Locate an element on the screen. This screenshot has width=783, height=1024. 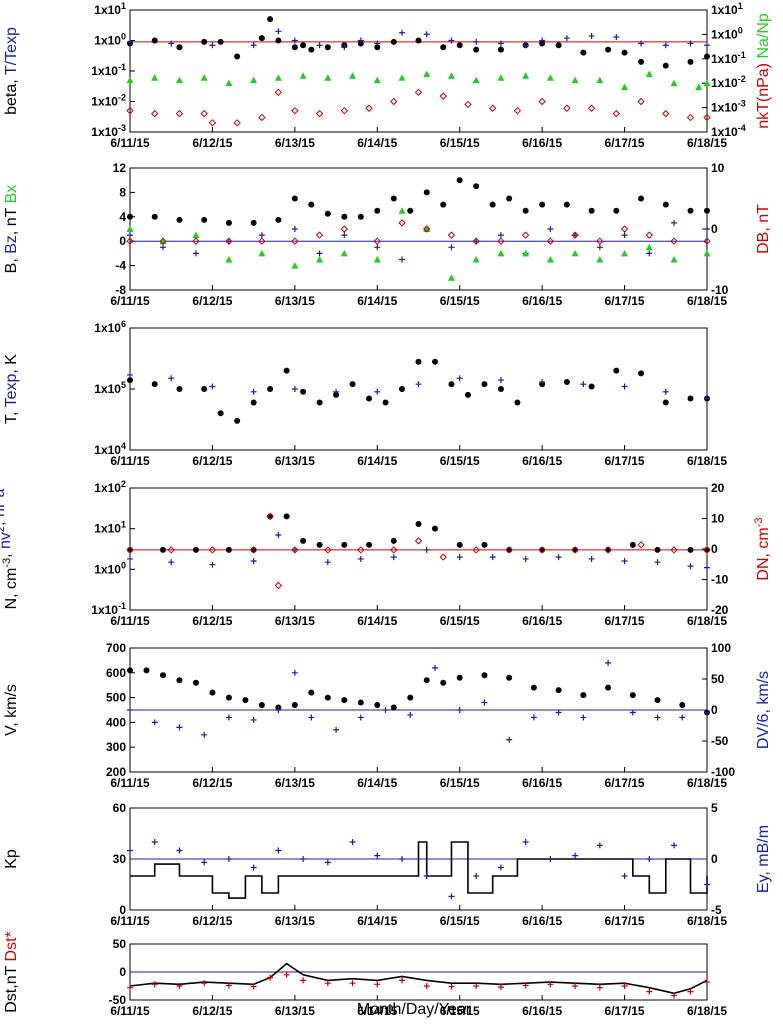
y-right-tick-label-beta: 1x10⁻² is located at coordinates (728, 82).